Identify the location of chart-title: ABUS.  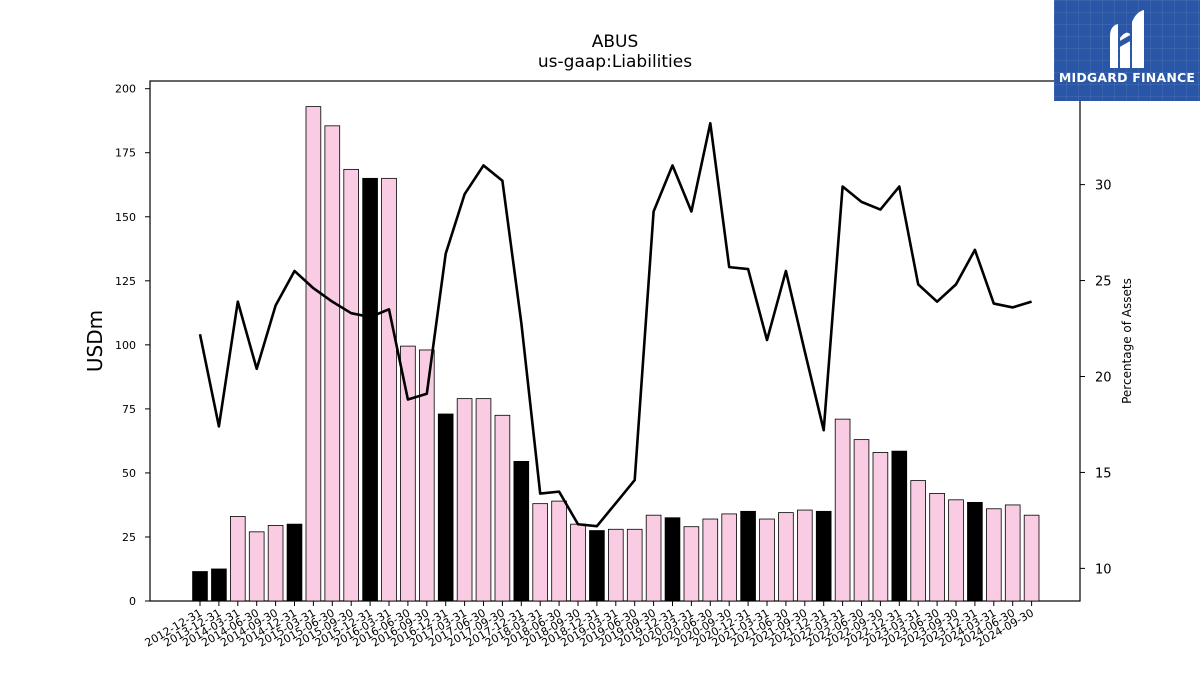
(615, 42).